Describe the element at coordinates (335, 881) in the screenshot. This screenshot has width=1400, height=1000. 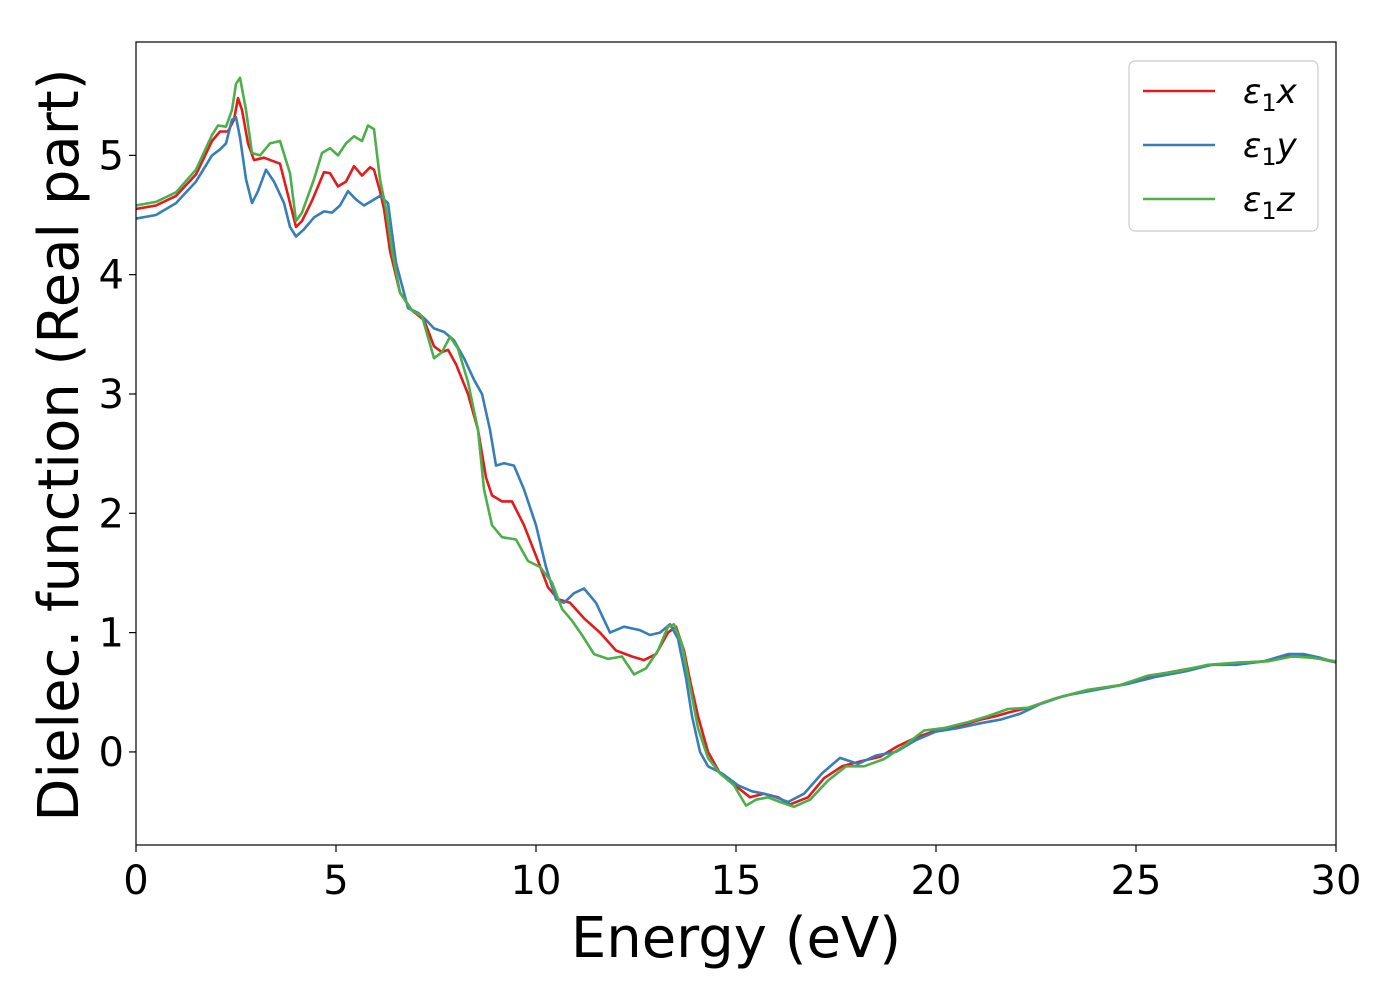
I see `x-tick-label: 5` at that location.